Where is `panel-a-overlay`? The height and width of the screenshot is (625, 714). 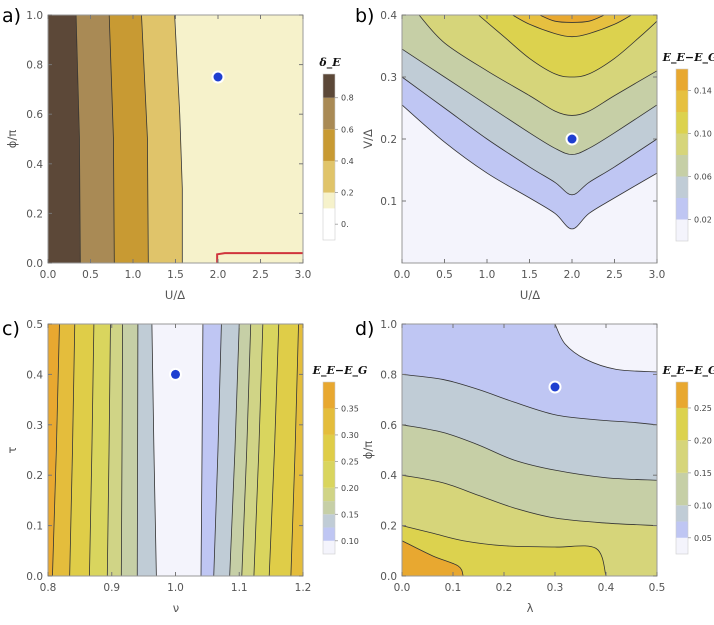 panel-a-overlay is located at coordinates (257, 166).